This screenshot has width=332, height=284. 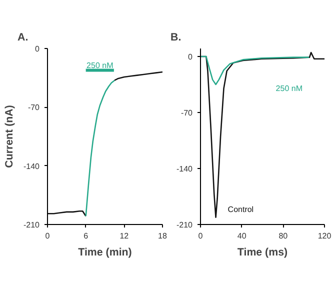 What do you see at coordinates (163, 236) in the screenshot?
I see `x-tick-label: 18` at bounding box center [163, 236].